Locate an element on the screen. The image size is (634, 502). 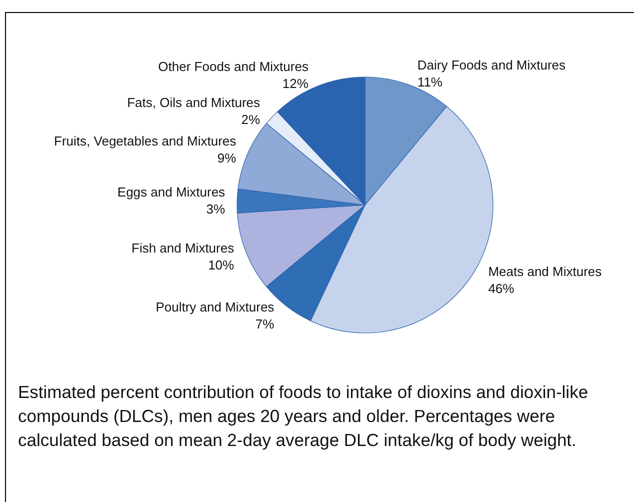
text: Estimated percent contribution of foods to intake of dioxins and dioxin-like compounds (DLCs), men ages 20 years and older. Percentages were calculated based on mean 2-day average DLC intake/kg of body weight. is located at coordinates (304, 416).